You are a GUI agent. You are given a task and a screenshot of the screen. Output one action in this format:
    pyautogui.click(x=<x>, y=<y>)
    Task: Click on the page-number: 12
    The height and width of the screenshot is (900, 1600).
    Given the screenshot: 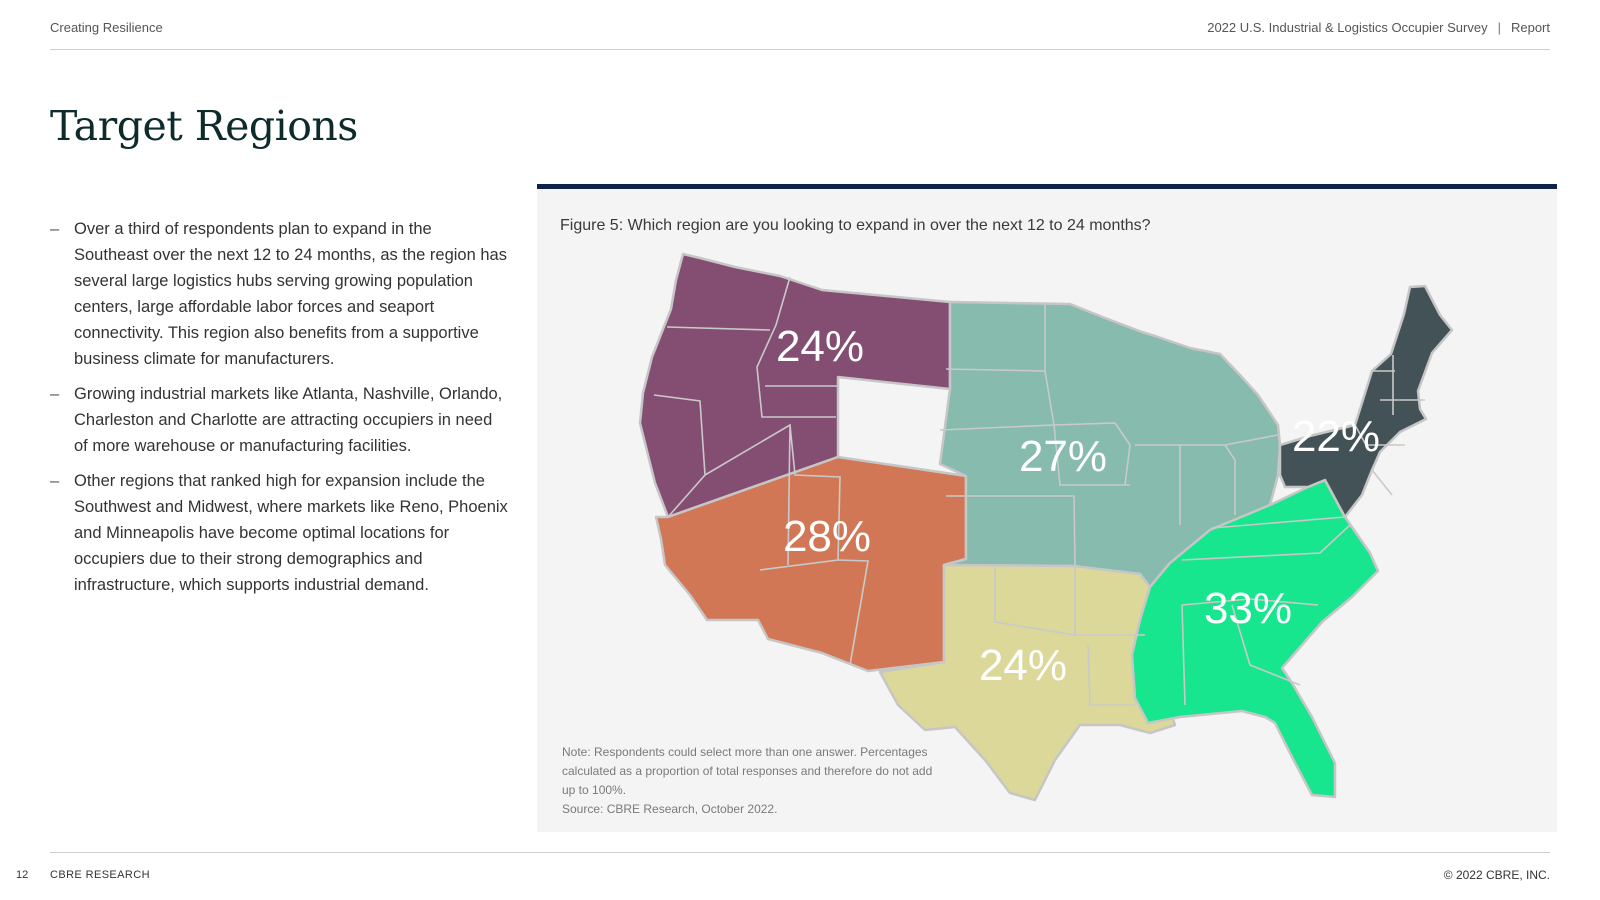 What is the action you would take?
    pyautogui.click(x=22, y=875)
    